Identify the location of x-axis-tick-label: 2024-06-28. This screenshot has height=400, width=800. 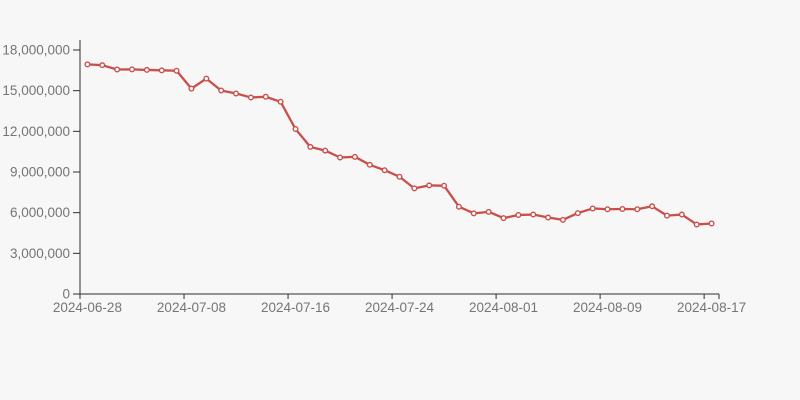
(87, 307).